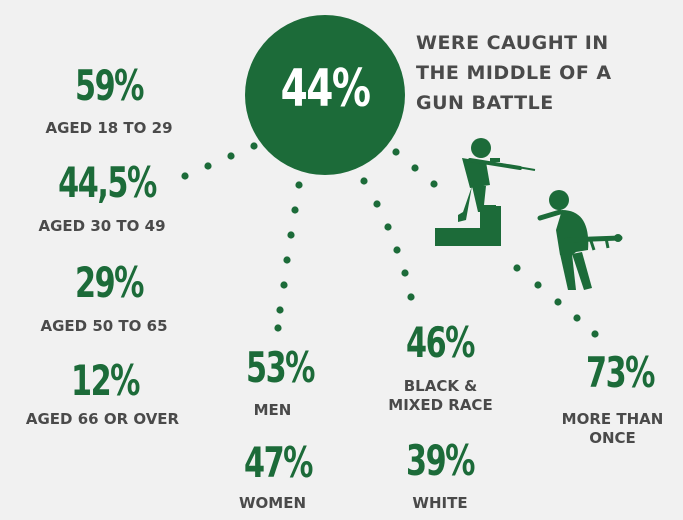 The image size is (683, 520). I want to click on age-50-65-label: AGED 50 TO 65, so click(104, 326).